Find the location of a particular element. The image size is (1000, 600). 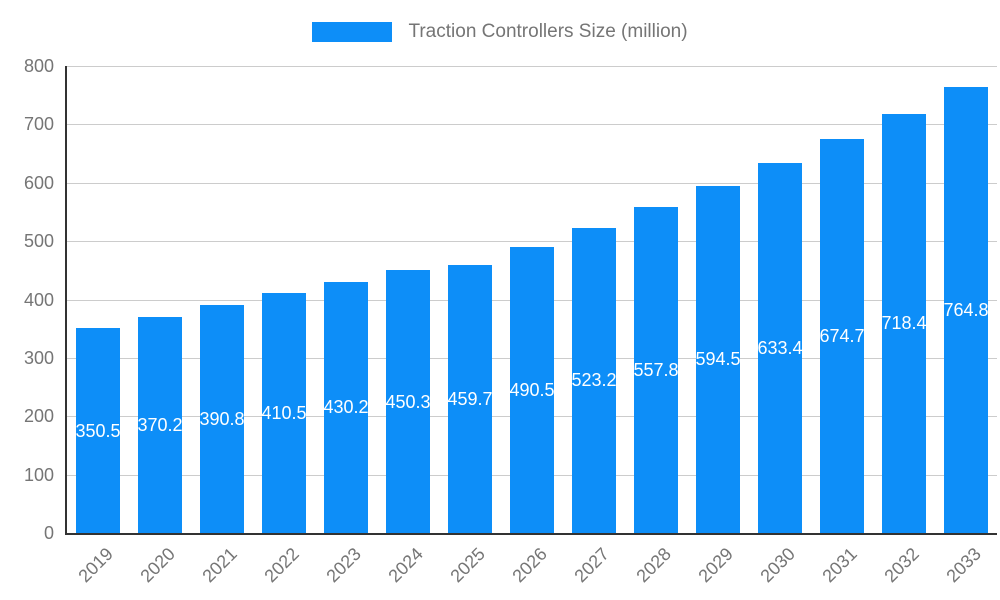

bar-2019 is located at coordinates (98, 430).